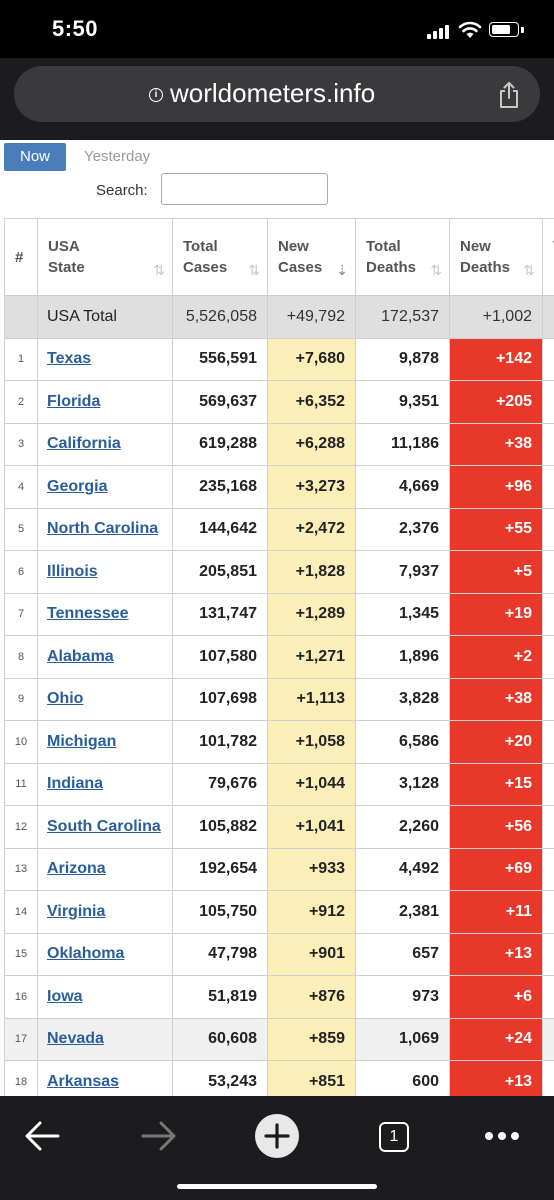 This screenshot has width=554, height=1200. What do you see at coordinates (220, 487) in the screenshot?
I see `total-cases-cell: 235,168` at bounding box center [220, 487].